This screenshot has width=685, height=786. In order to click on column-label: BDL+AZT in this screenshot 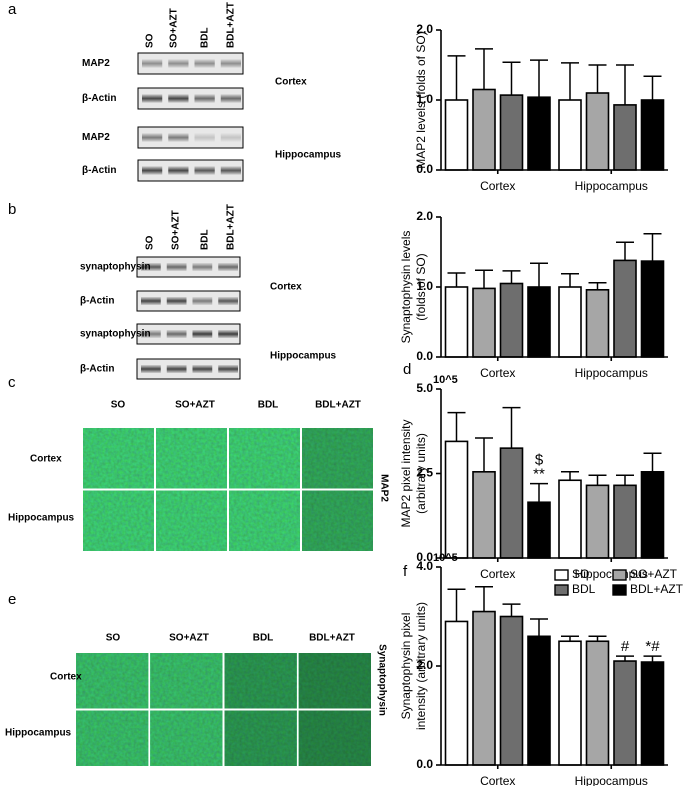, I will do `click(332, 638)`.